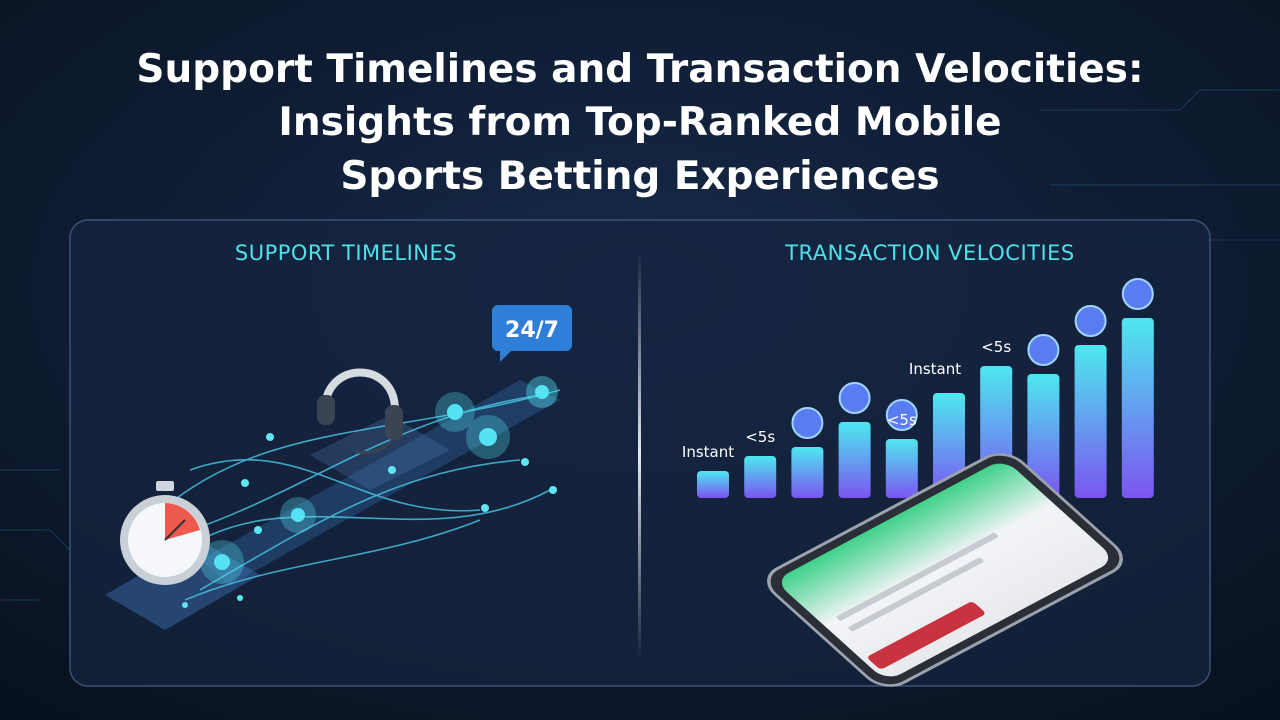 The height and width of the screenshot is (720, 1280). Describe the element at coordinates (639, 455) in the screenshot. I see `divider` at that location.